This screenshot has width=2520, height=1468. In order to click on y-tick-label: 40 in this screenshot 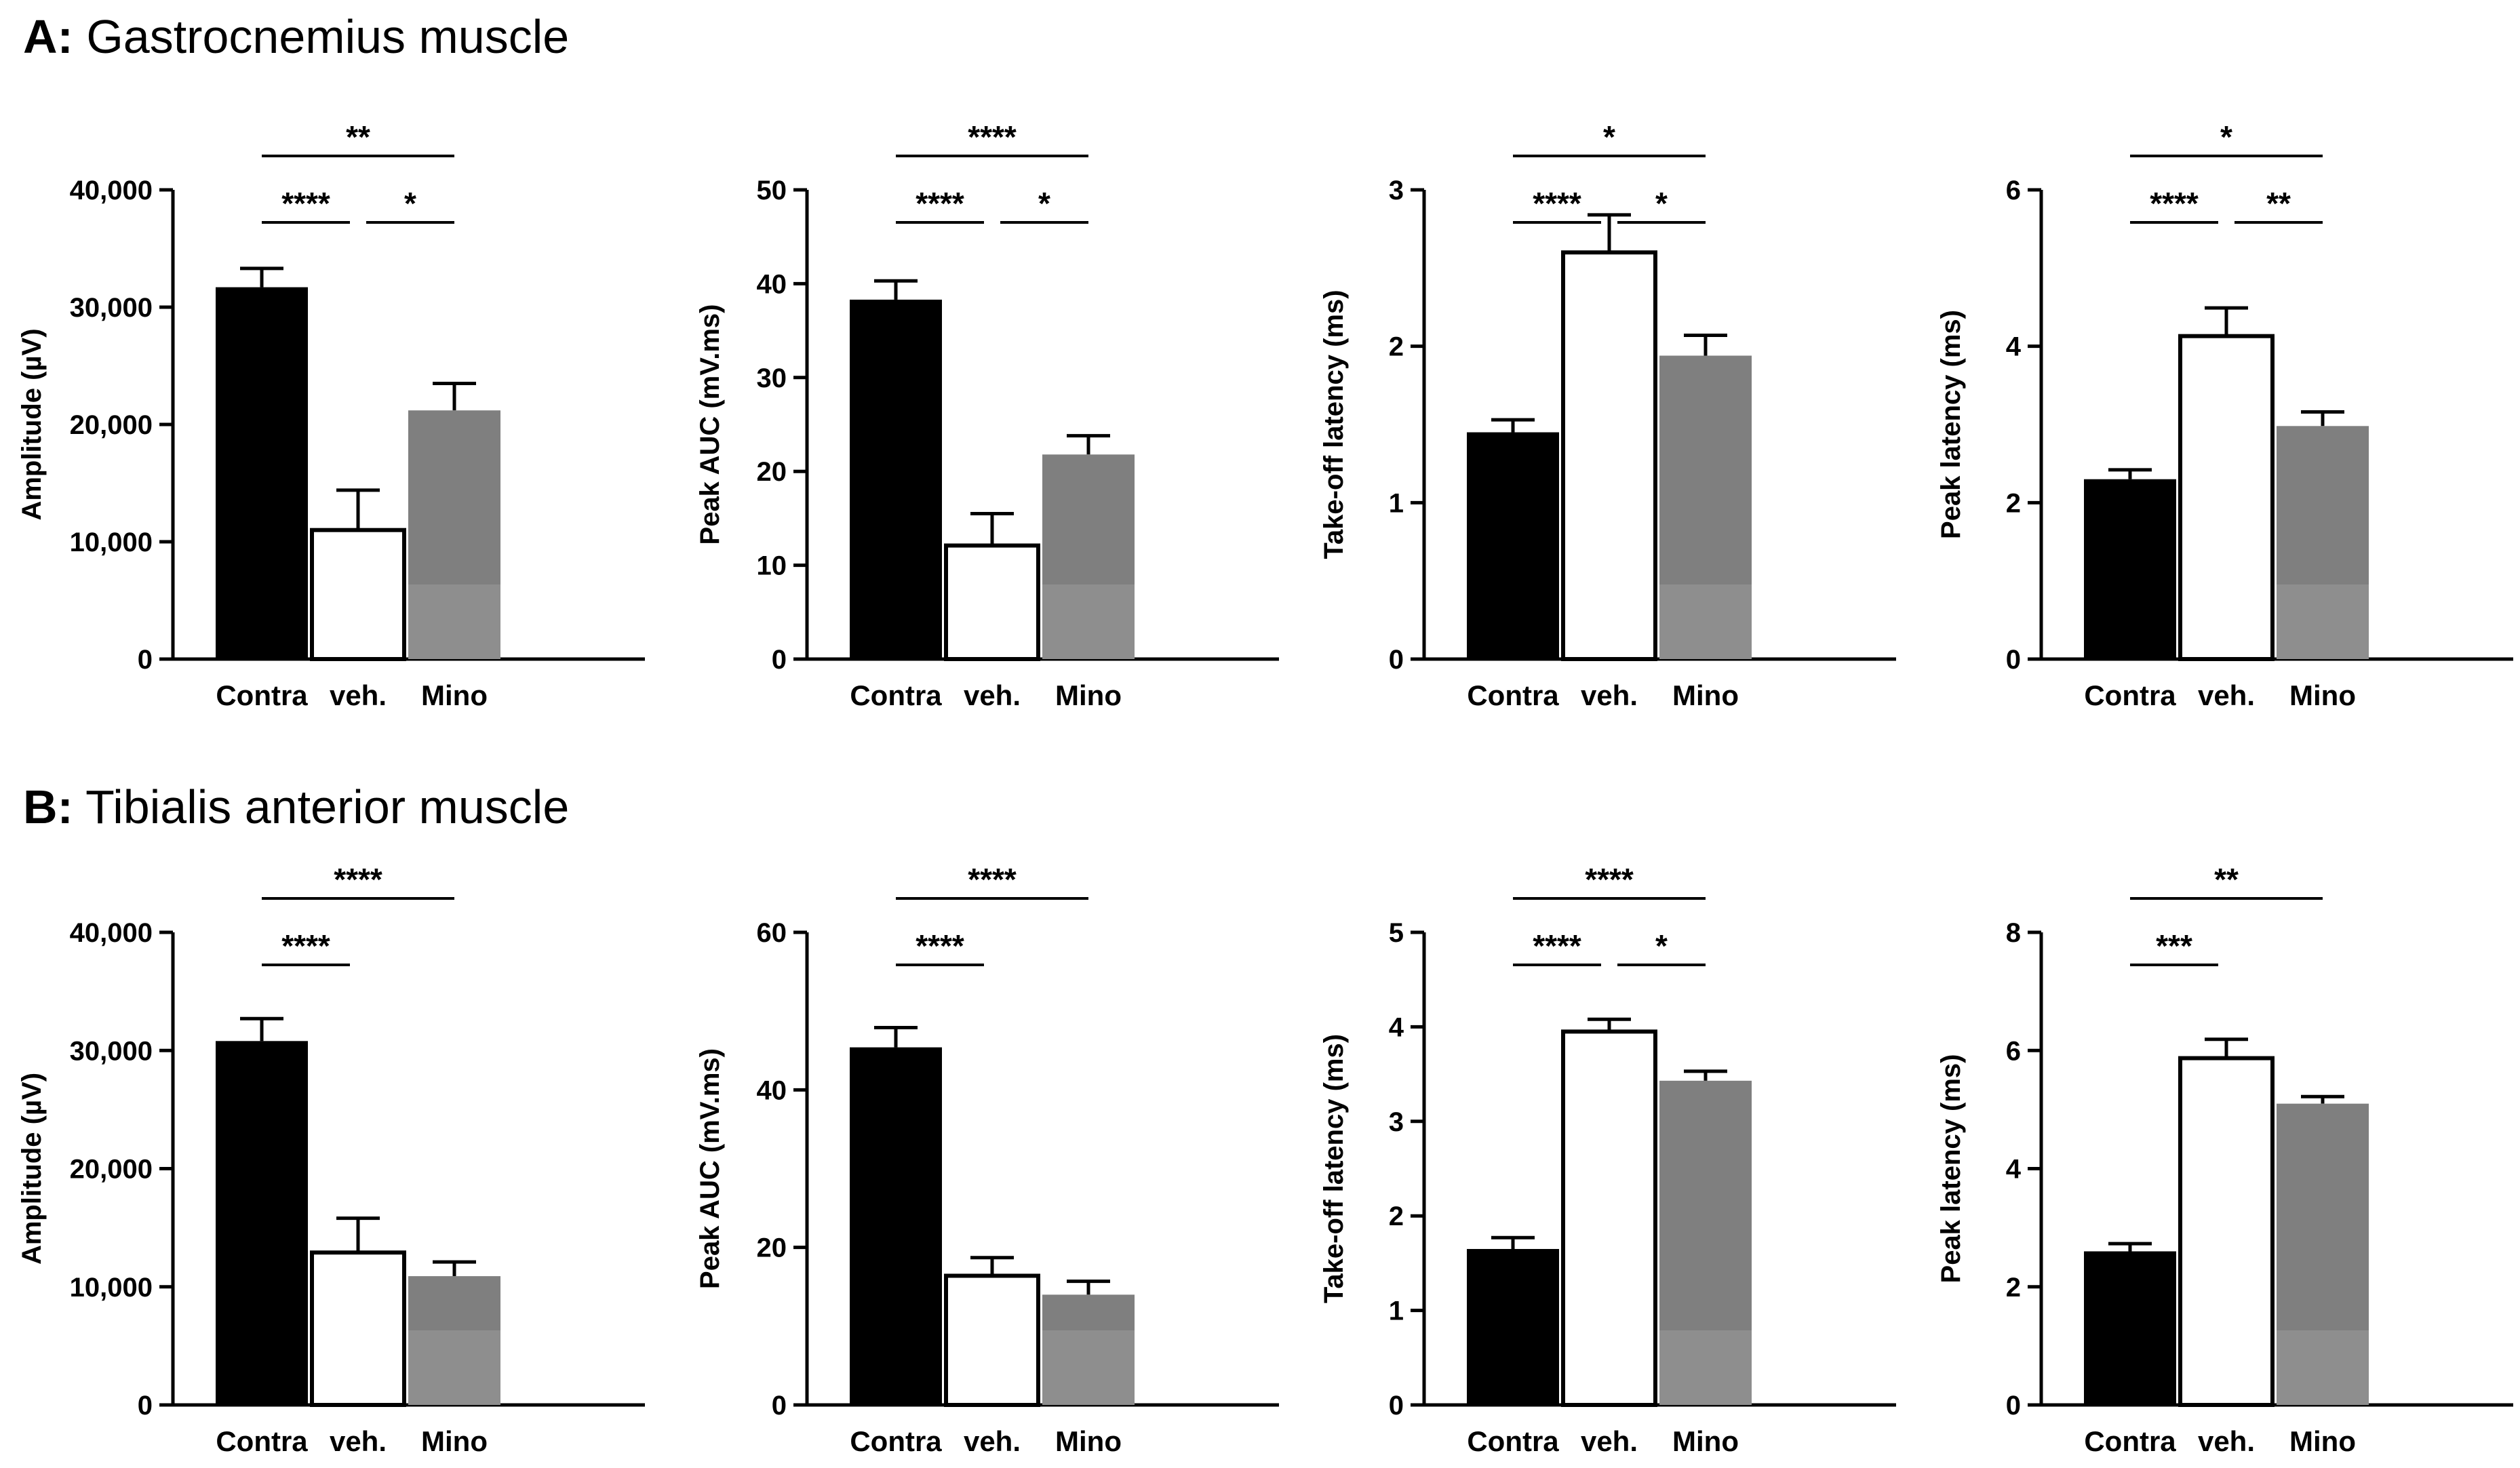, I will do `click(772, 1090)`.